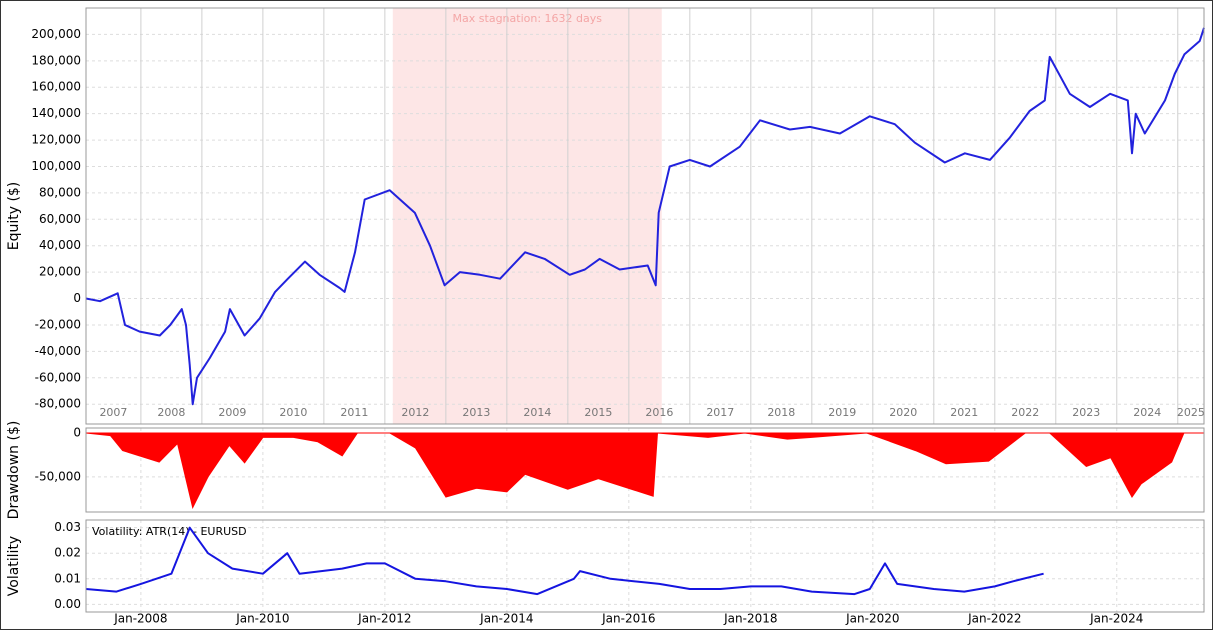 The height and width of the screenshot is (634, 1213). What do you see at coordinates (58, 324) in the screenshot?
I see `y-tick-label: -20,000` at bounding box center [58, 324].